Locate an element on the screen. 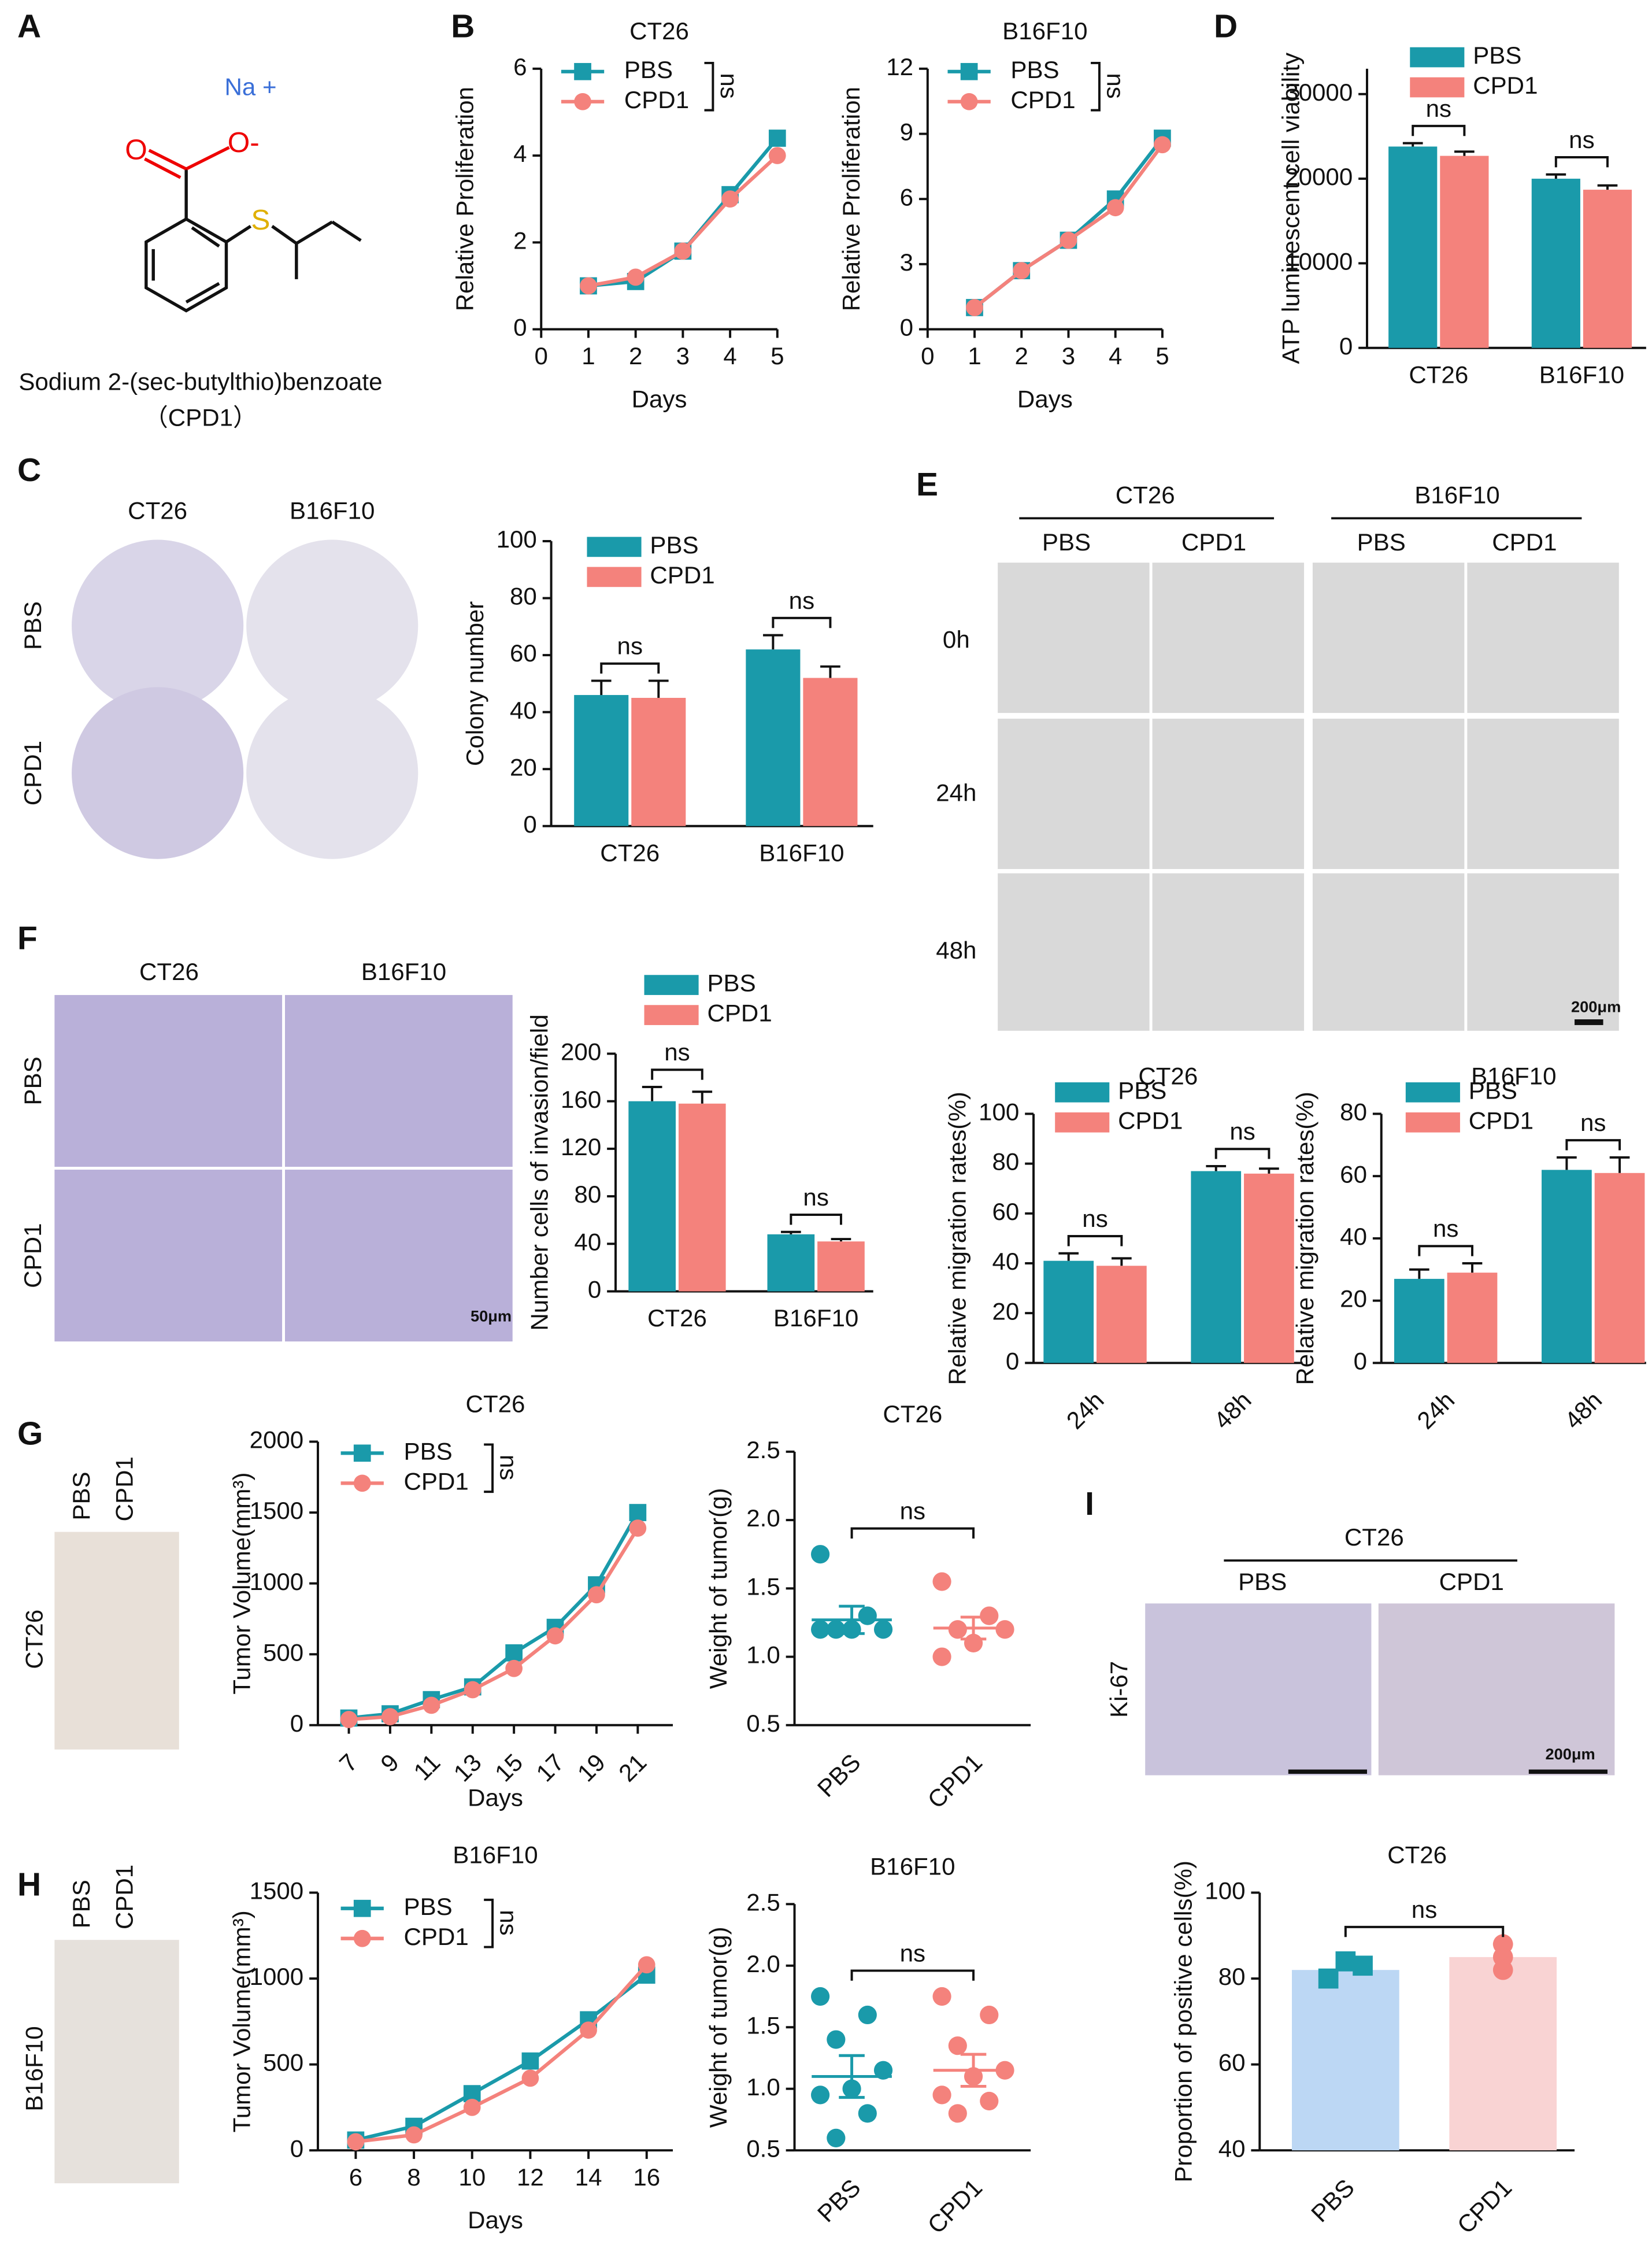  y-axis-label: Relative Proliferation is located at coordinates (851, 199).